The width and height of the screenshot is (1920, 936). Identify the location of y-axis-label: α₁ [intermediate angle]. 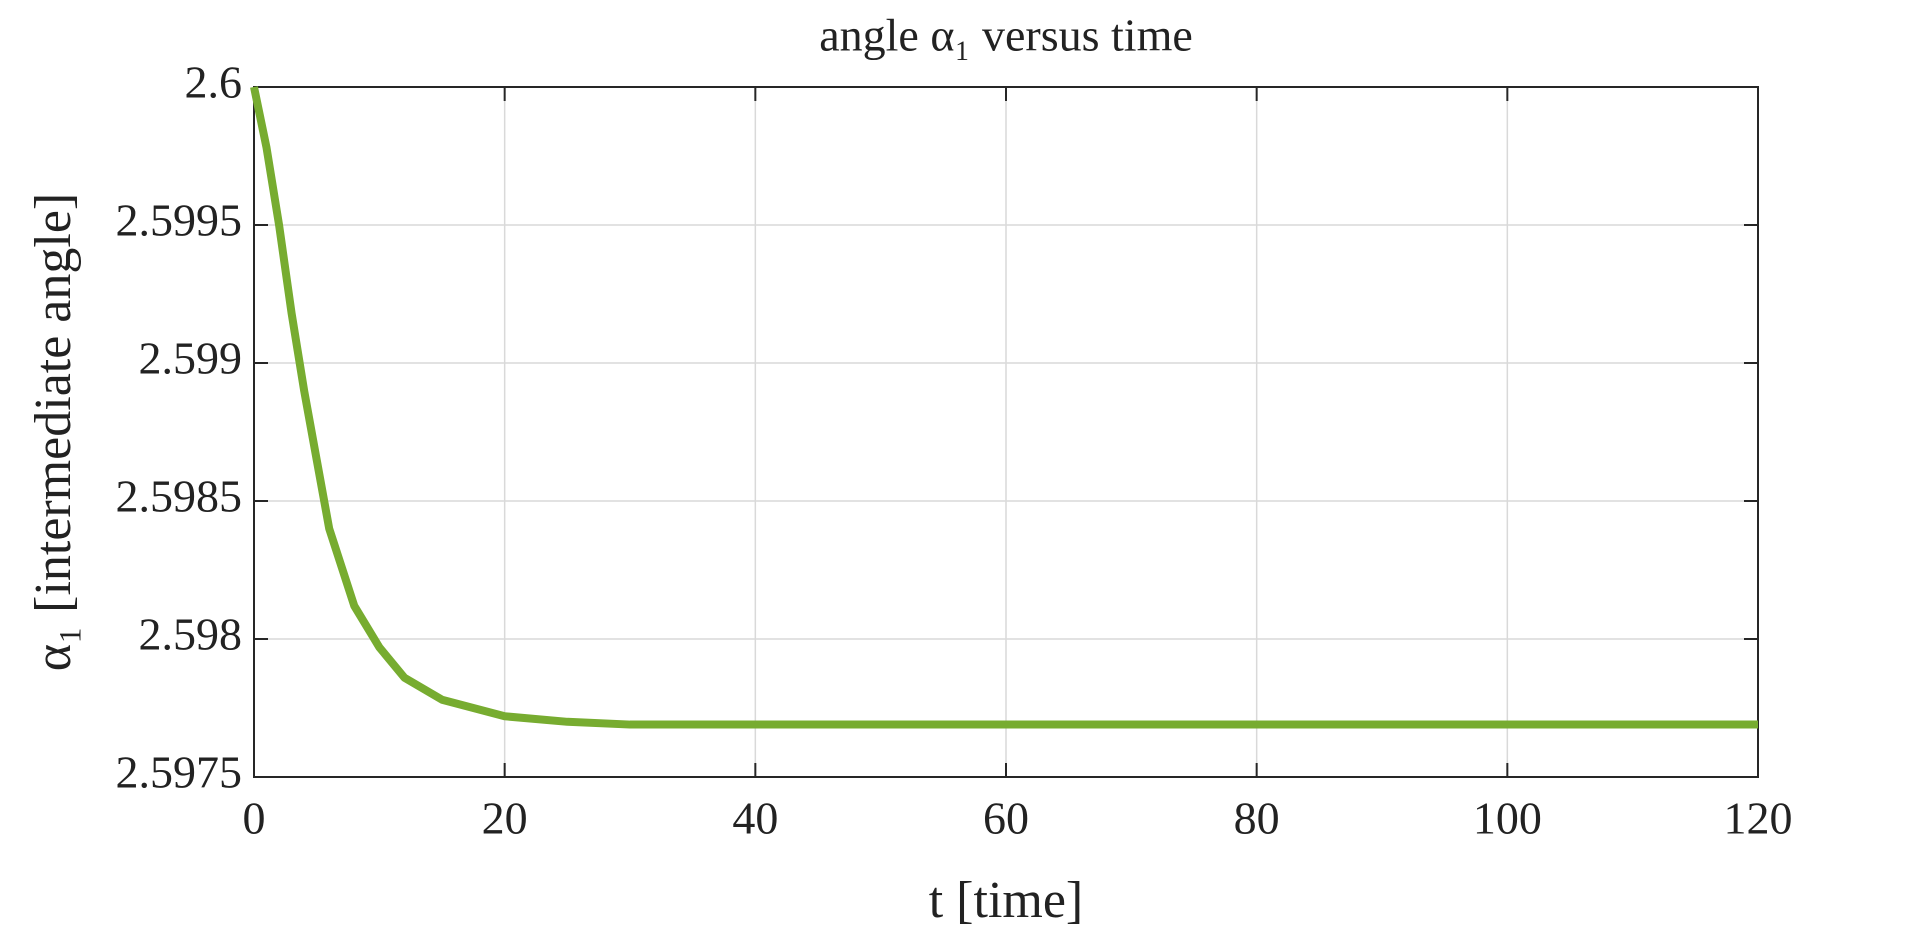
(53, 432).